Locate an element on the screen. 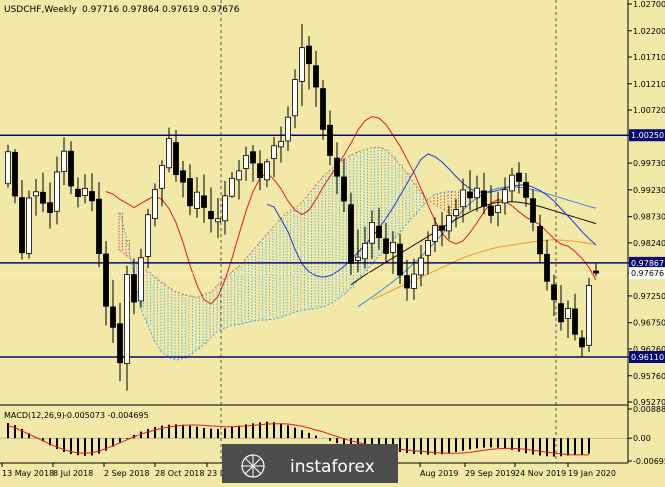 This screenshot has width=665, height=487. macd-values: -0.005073 -0.004695 is located at coordinates (106, 415).